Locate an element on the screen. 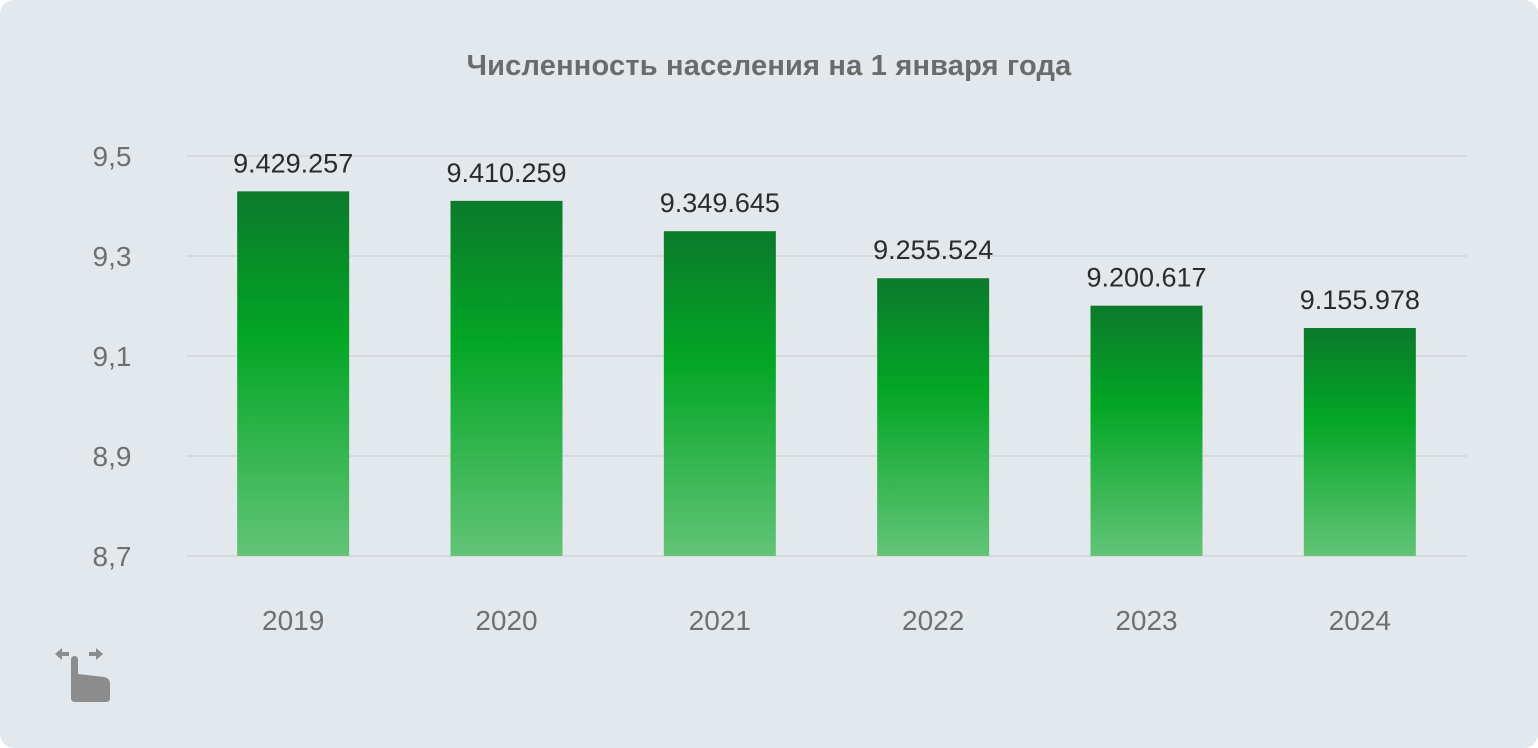  x-tick-label: 2019 is located at coordinates (293, 620).